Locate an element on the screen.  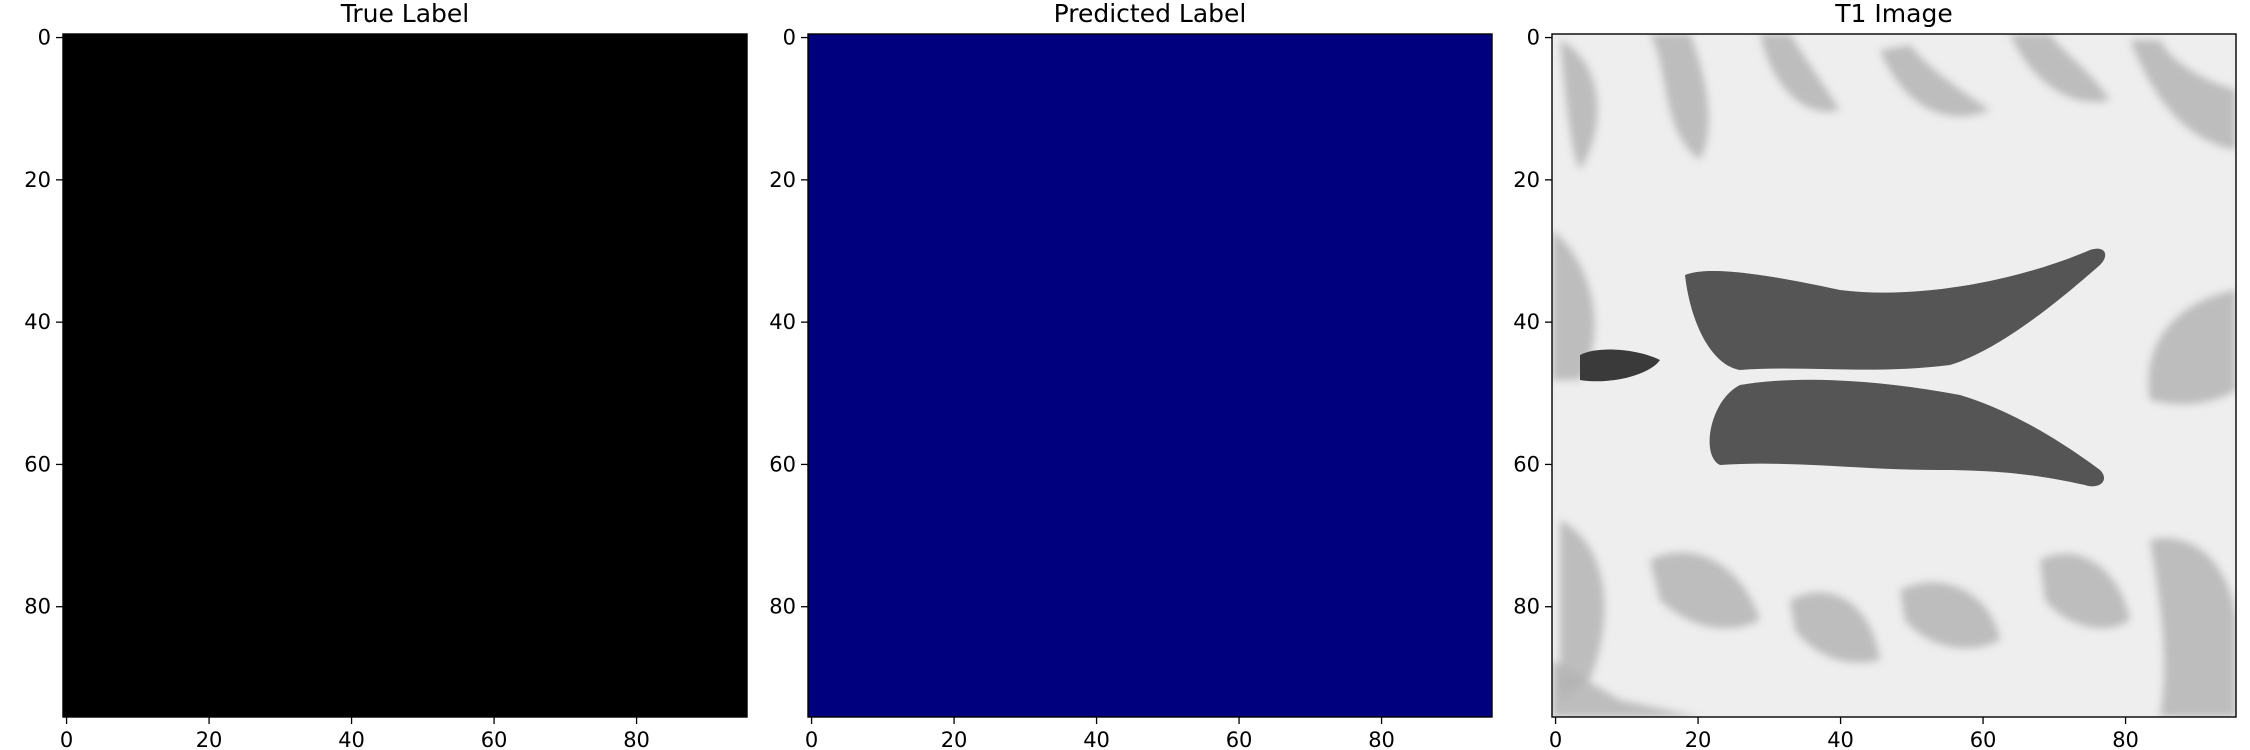
yticks-t1-image: 0 20 40 60 80 is located at coordinates (1526, 322).